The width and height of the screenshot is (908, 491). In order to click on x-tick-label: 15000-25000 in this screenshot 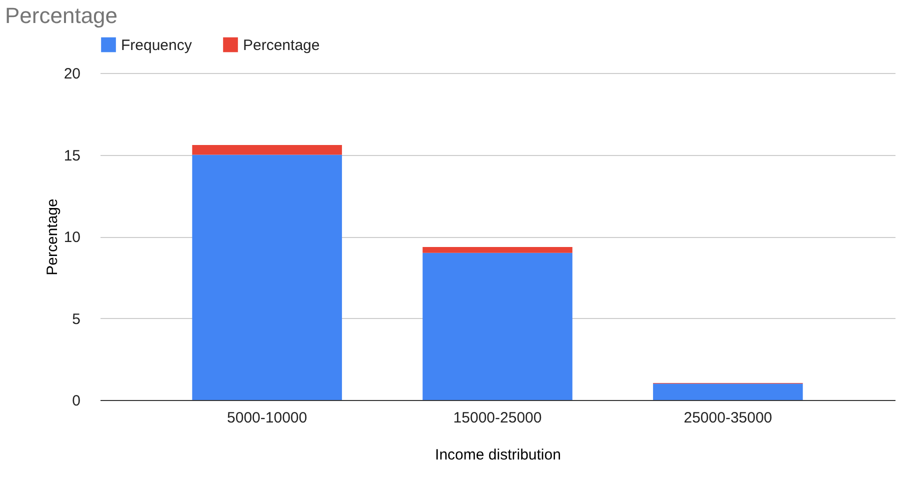, I will do `click(497, 418)`.